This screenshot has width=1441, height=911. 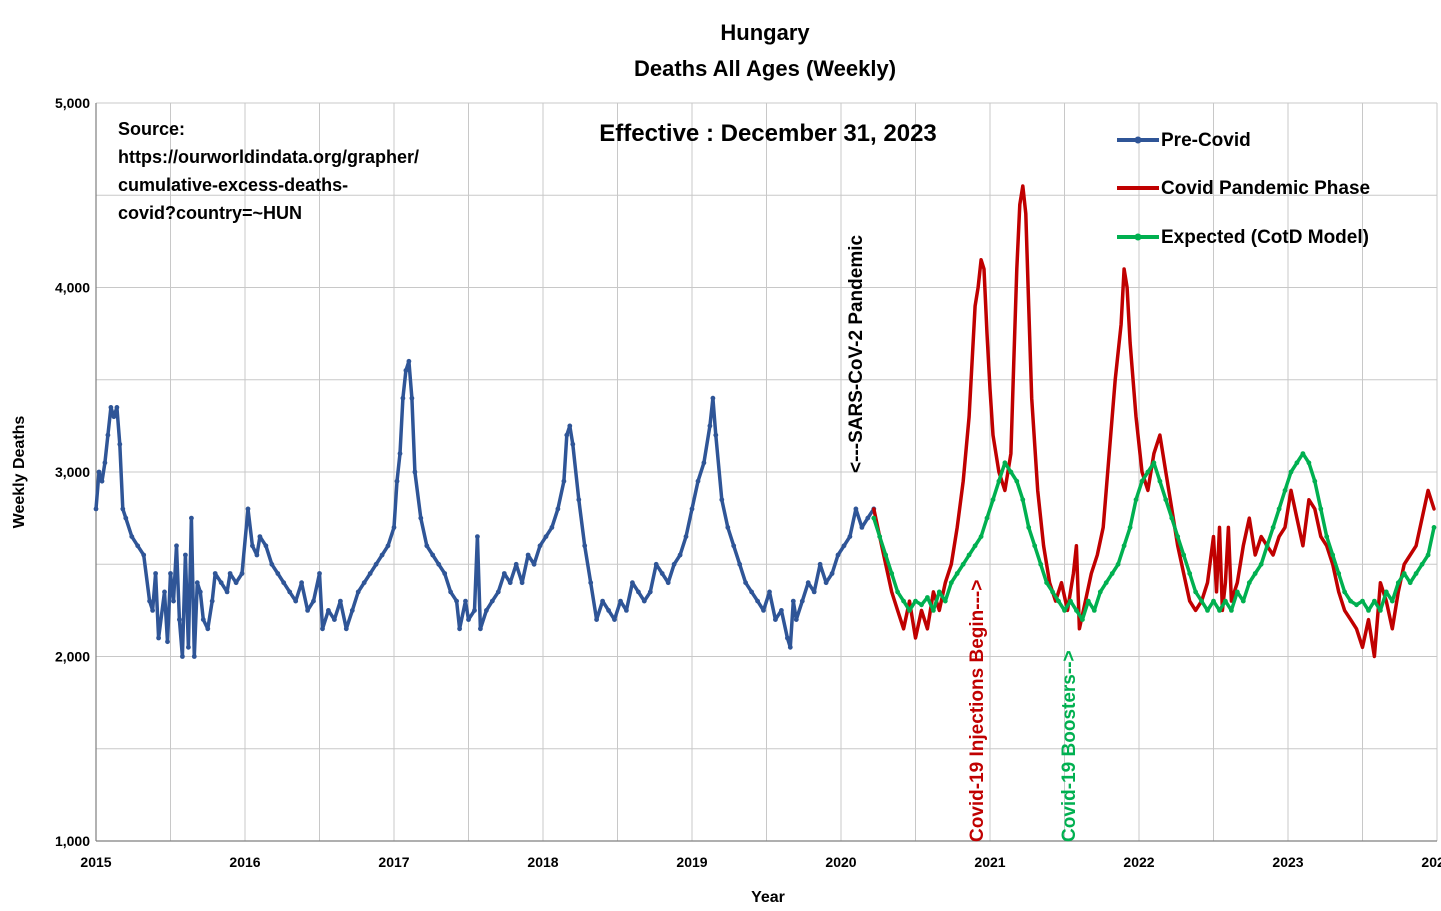 I want to click on x-tick-label: 2016, so click(x=244, y=862).